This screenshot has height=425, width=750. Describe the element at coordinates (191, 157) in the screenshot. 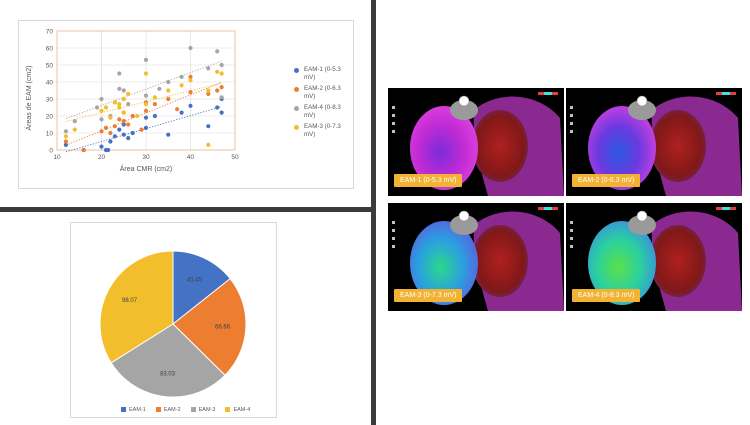

I see `x-tick-label: 40` at that location.